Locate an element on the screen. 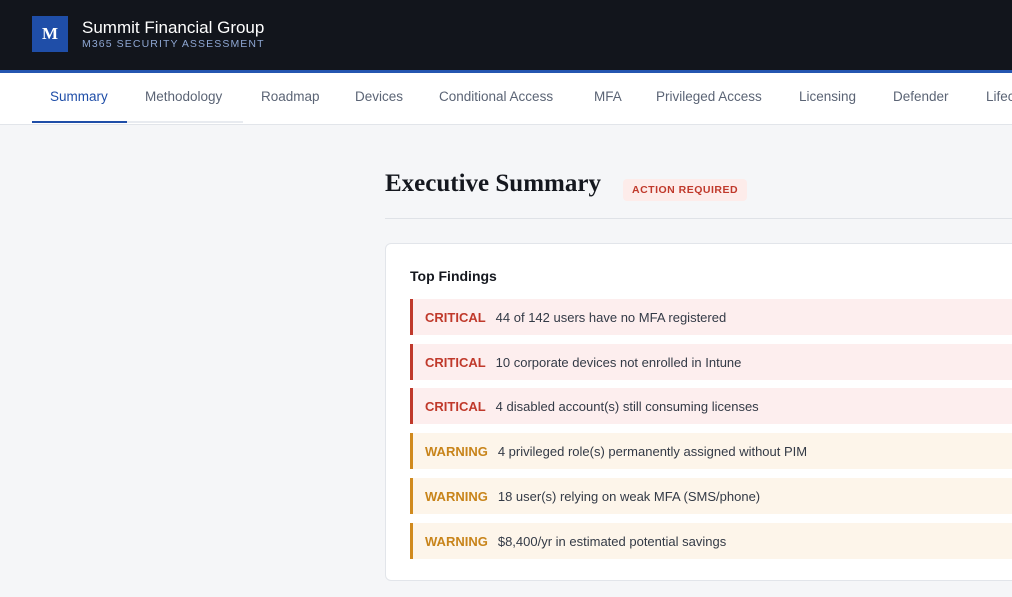  finding-text: $8,400/yr in estimated potential savings is located at coordinates (612, 541).